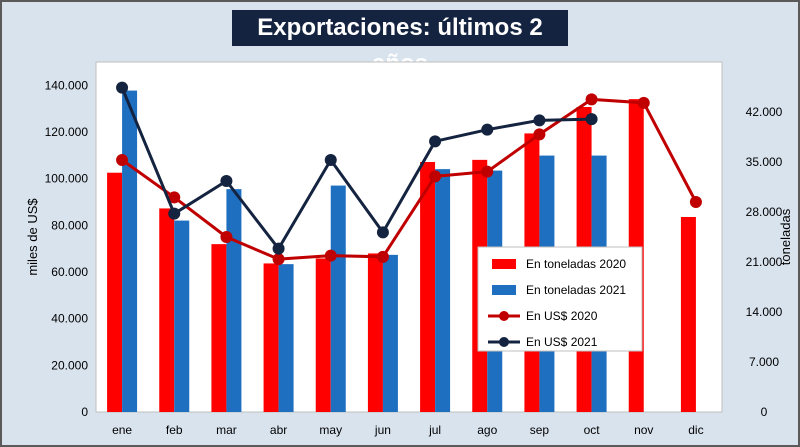 The width and height of the screenshot is (800, 447). Describe the element at coordinates (592, 430) in the screenshot. I see `x-tick-label: oct` at that location.